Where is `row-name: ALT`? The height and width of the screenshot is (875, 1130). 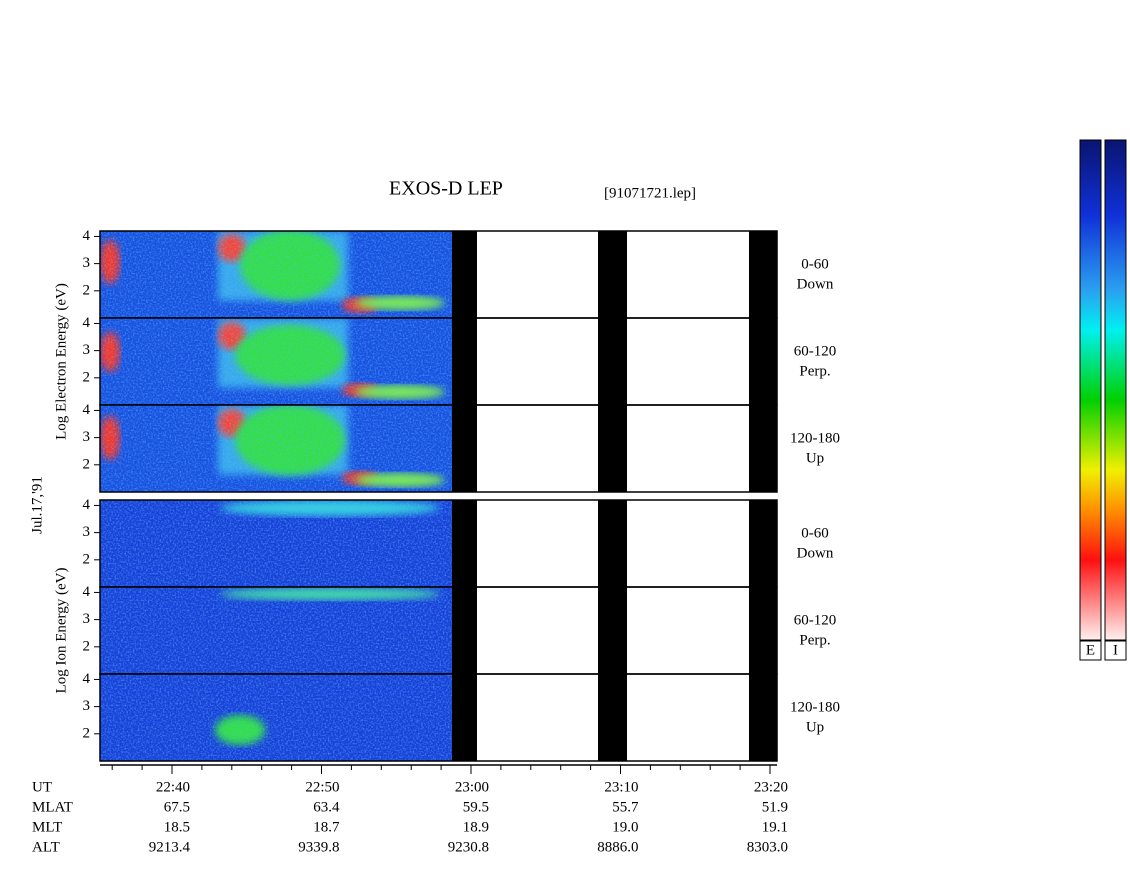
row-name: ALT is located at coordinates (46, 847).